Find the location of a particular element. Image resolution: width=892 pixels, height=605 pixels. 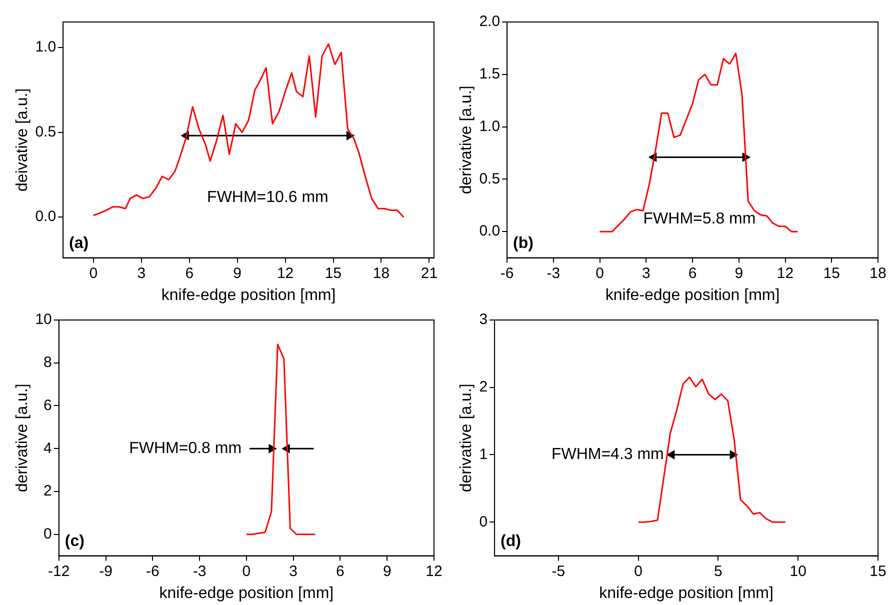

y-tick-label: 8 is located at coordinates (48, 363).